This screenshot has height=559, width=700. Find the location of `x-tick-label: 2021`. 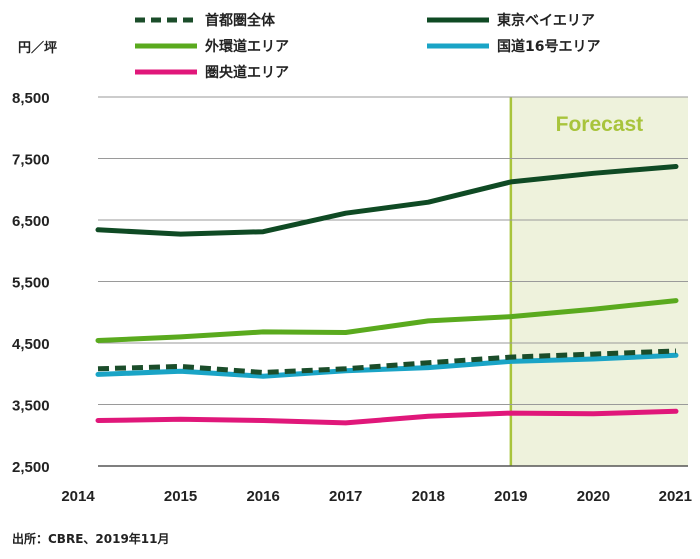

x-tick-label: 2021 is located at coordinates (675, 496).